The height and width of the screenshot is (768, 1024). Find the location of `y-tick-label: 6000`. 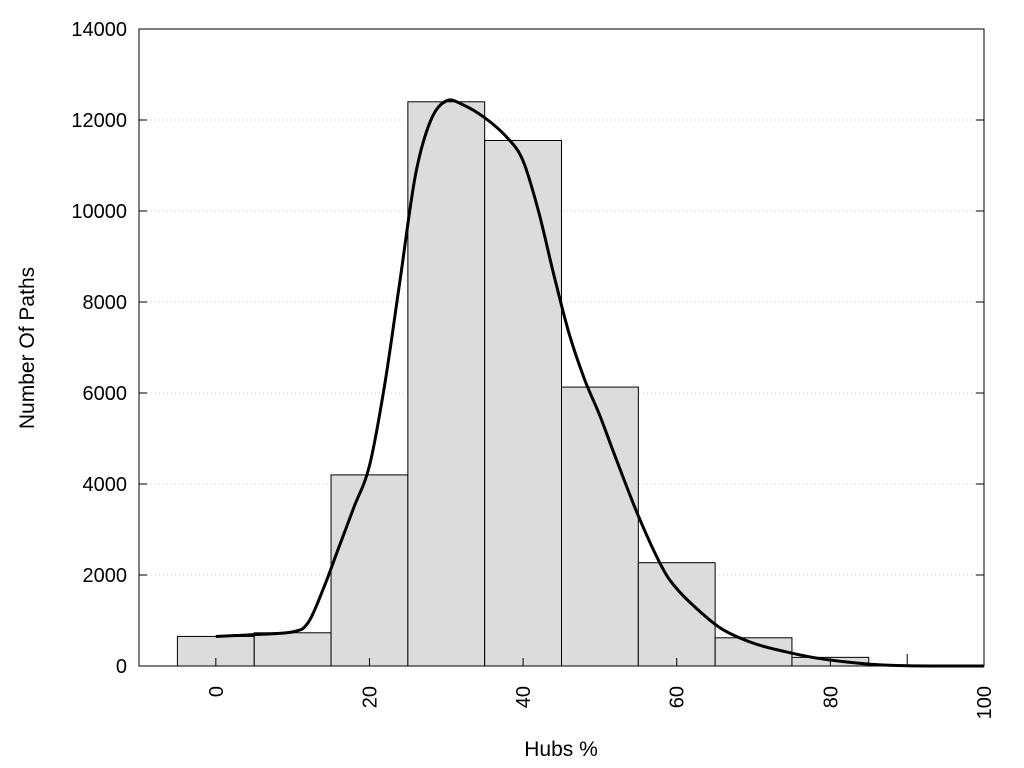

y-tick-label: 6000 is located at coordinates (105, 394).